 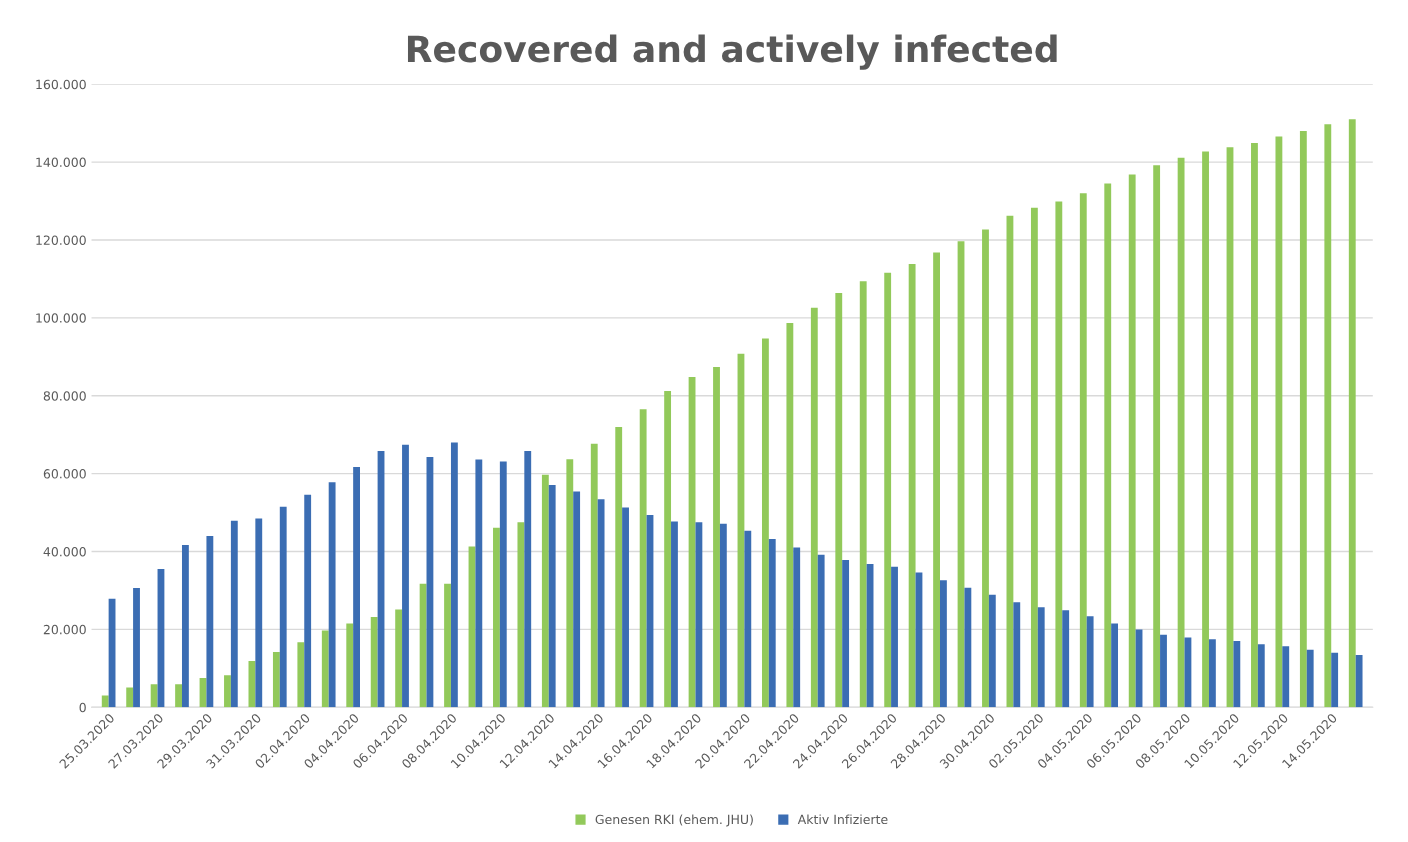 I want to click on chart-title: Recovered and actively infected, so click(x=732, y=52).